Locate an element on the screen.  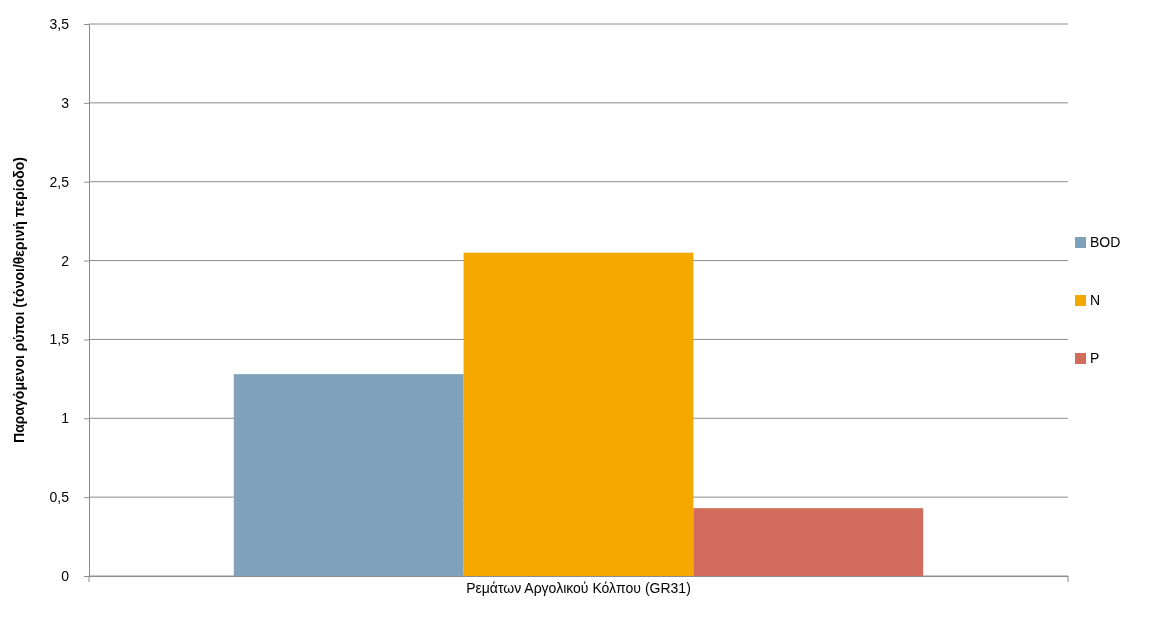
y-axis-title: Παραγόμενοι ρύποι (τόνοι/θερινή περίοδο) is located at coordinates (19, 300).